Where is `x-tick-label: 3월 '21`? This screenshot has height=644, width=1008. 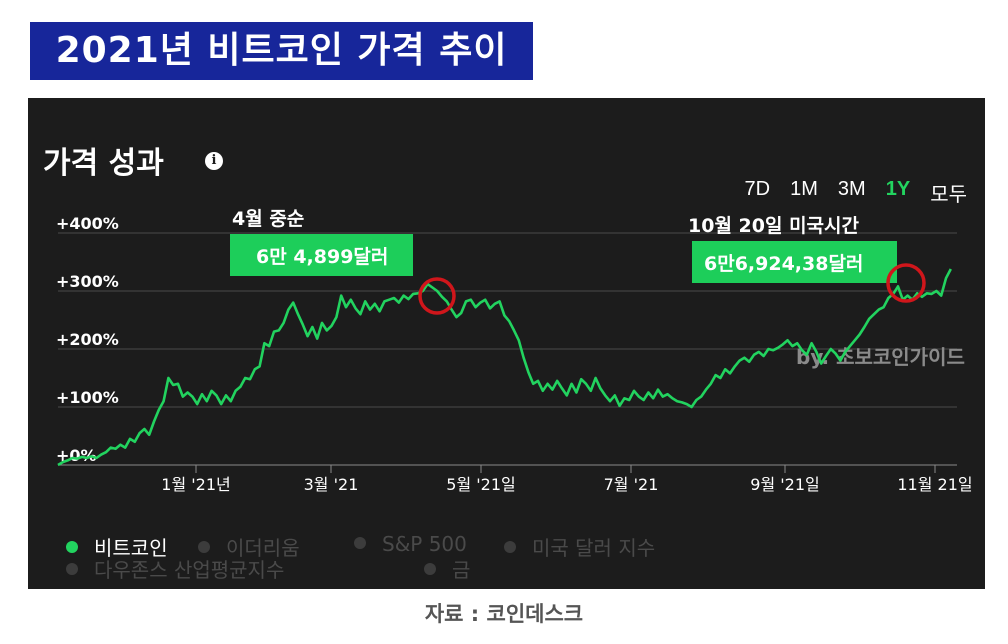
x-tick-label: 3월 '21 is located at coordinates (331, 484).